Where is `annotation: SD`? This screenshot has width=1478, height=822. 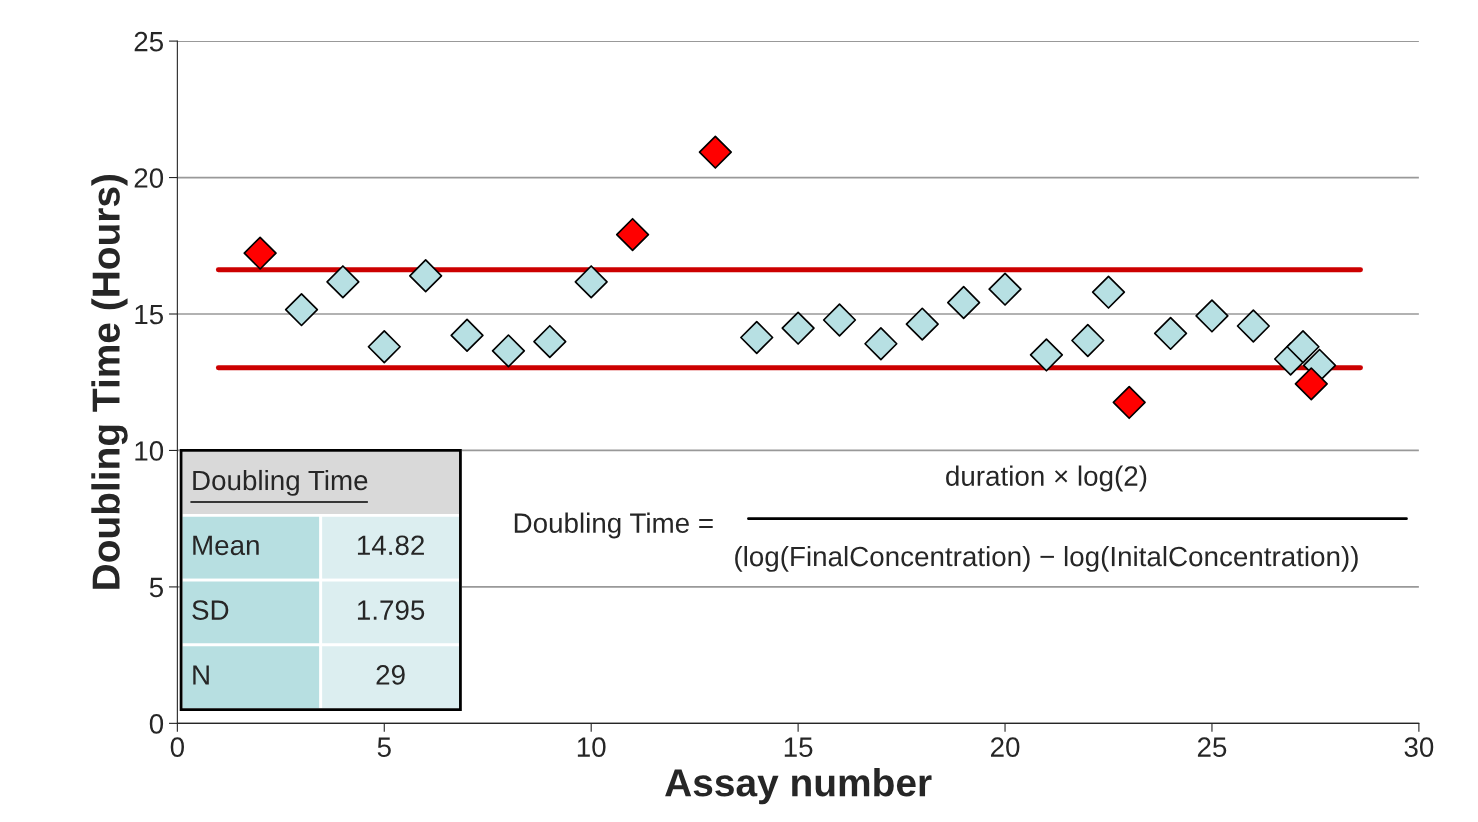 annotation: SD is located at coordinates (210, 610).